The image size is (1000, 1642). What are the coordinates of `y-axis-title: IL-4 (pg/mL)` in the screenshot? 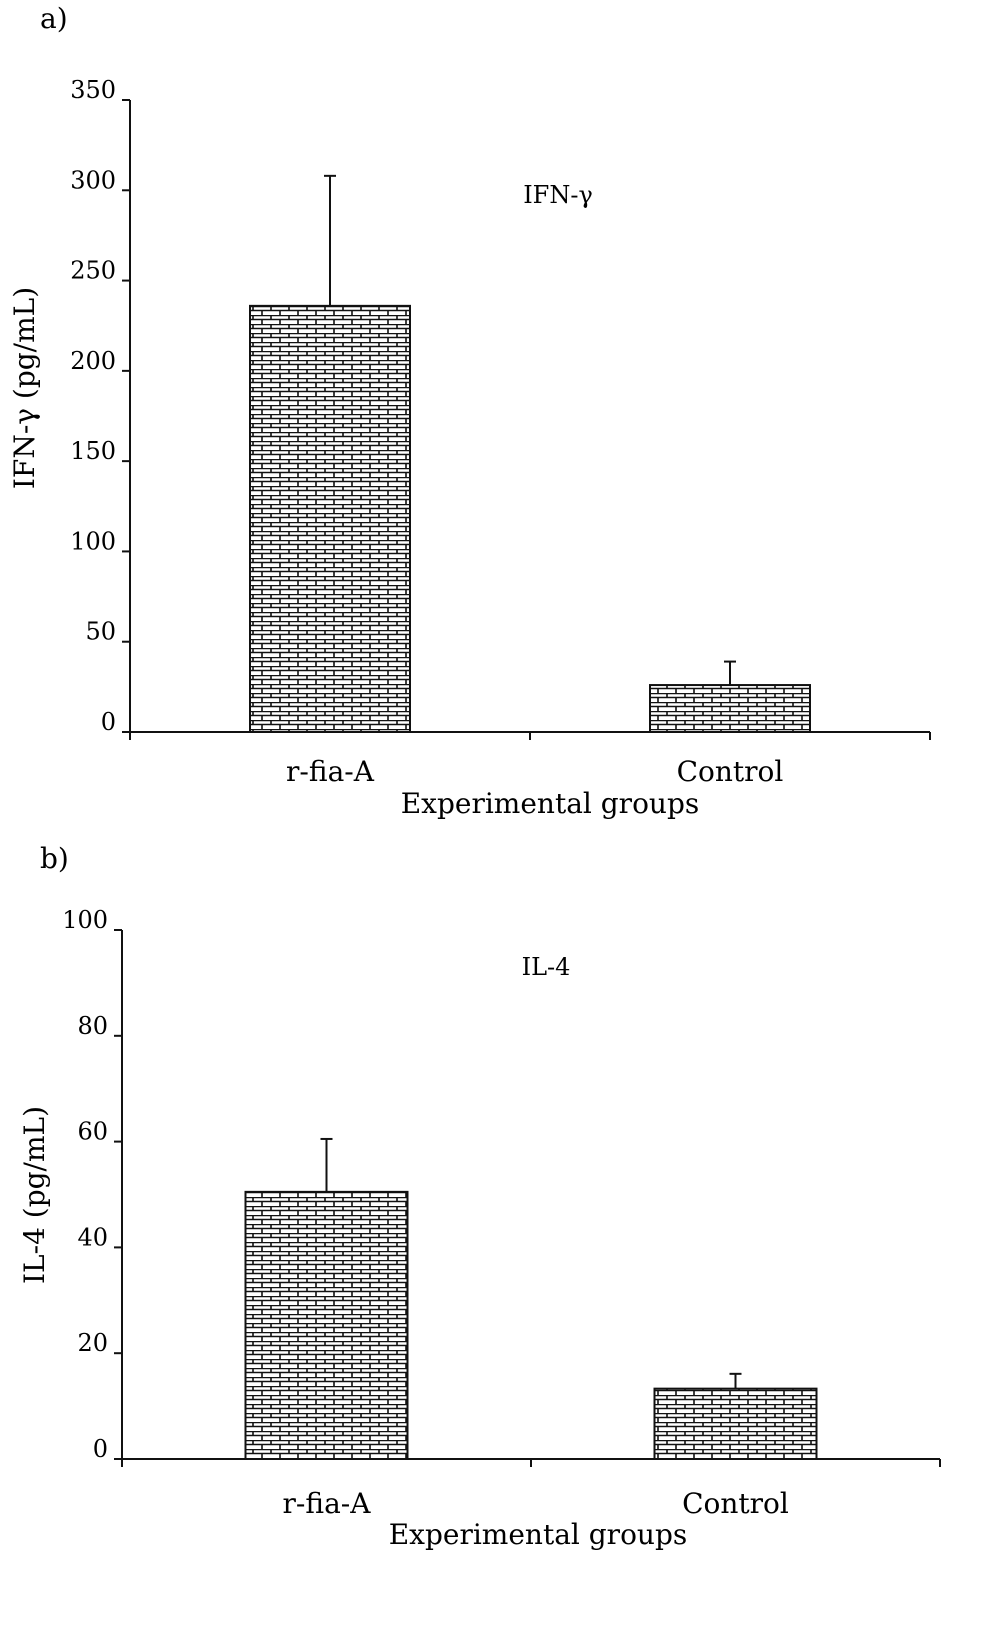 It's located at (34, 1195).